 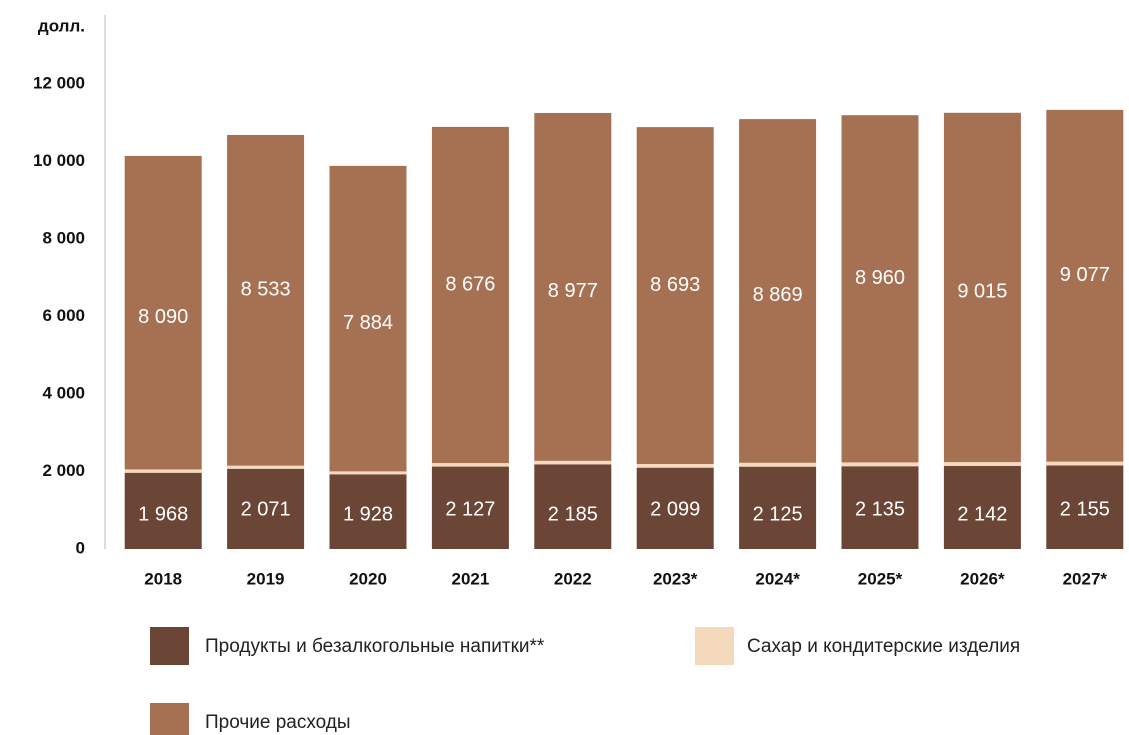 What do you see at coordinates (777, 578) in the screenshot?
I see `x-tick-label: 2024*` at bounding box center [777, 578].